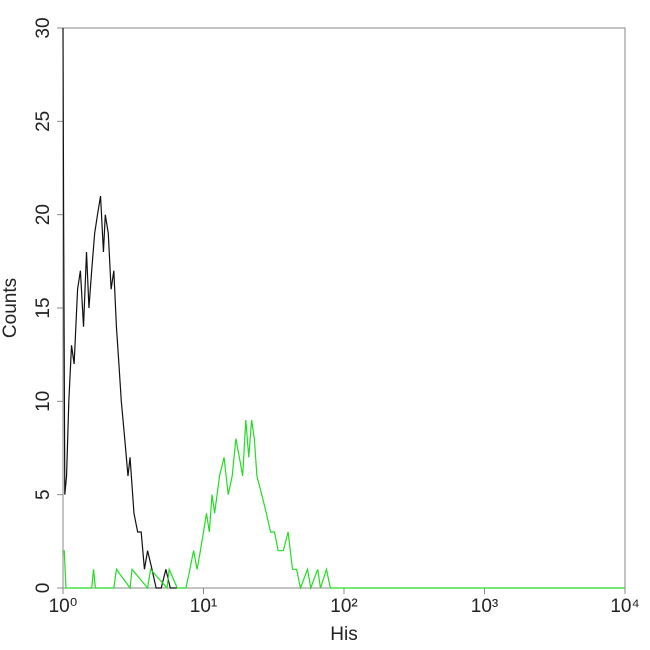 The height and width of the screenshot is (650, 650). I want to click on x-axis-label: His, so click(343, 634).